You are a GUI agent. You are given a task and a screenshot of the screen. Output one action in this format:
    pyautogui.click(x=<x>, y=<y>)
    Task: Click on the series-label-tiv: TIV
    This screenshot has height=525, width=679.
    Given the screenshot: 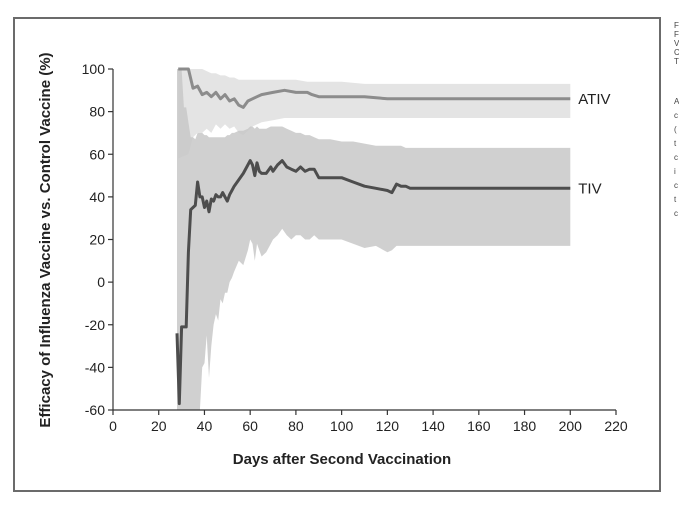 What is the action you would take?
    pyautogui.click(x=589, y=188)
    